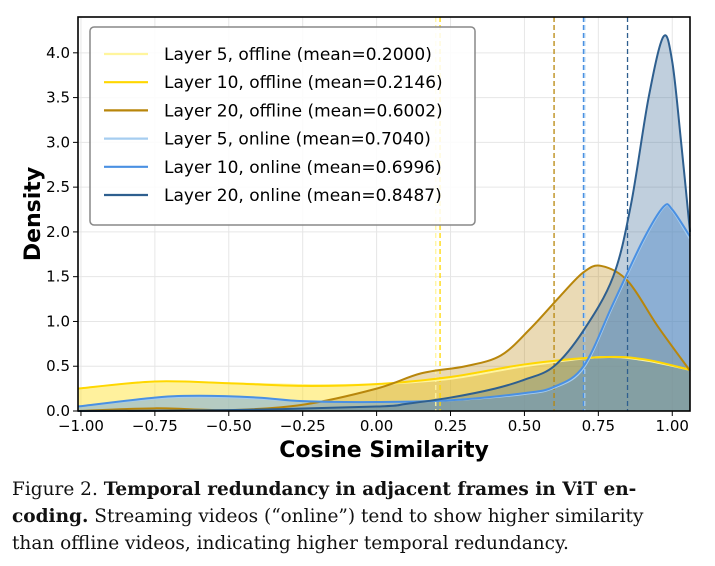 The width and height of the screenshot is (715, 566). Describe the element at coordinates (155, 426) in the screenshot. I see `x-tick-label: −0.75` at that location.